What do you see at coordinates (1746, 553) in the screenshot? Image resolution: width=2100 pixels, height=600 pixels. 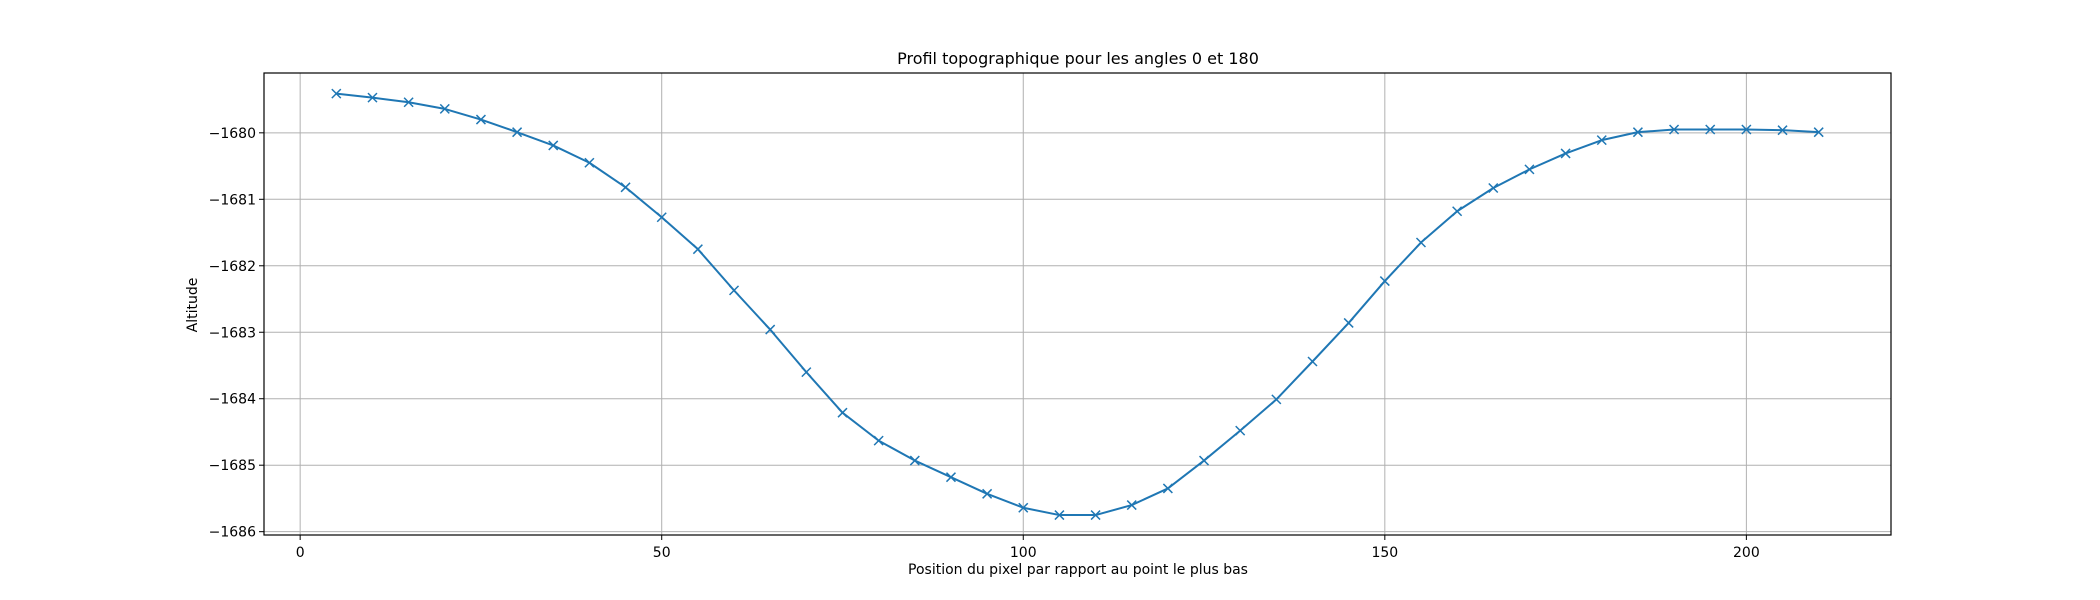 I see `x-tick-label: 200` at bounding box center [1746, 553].